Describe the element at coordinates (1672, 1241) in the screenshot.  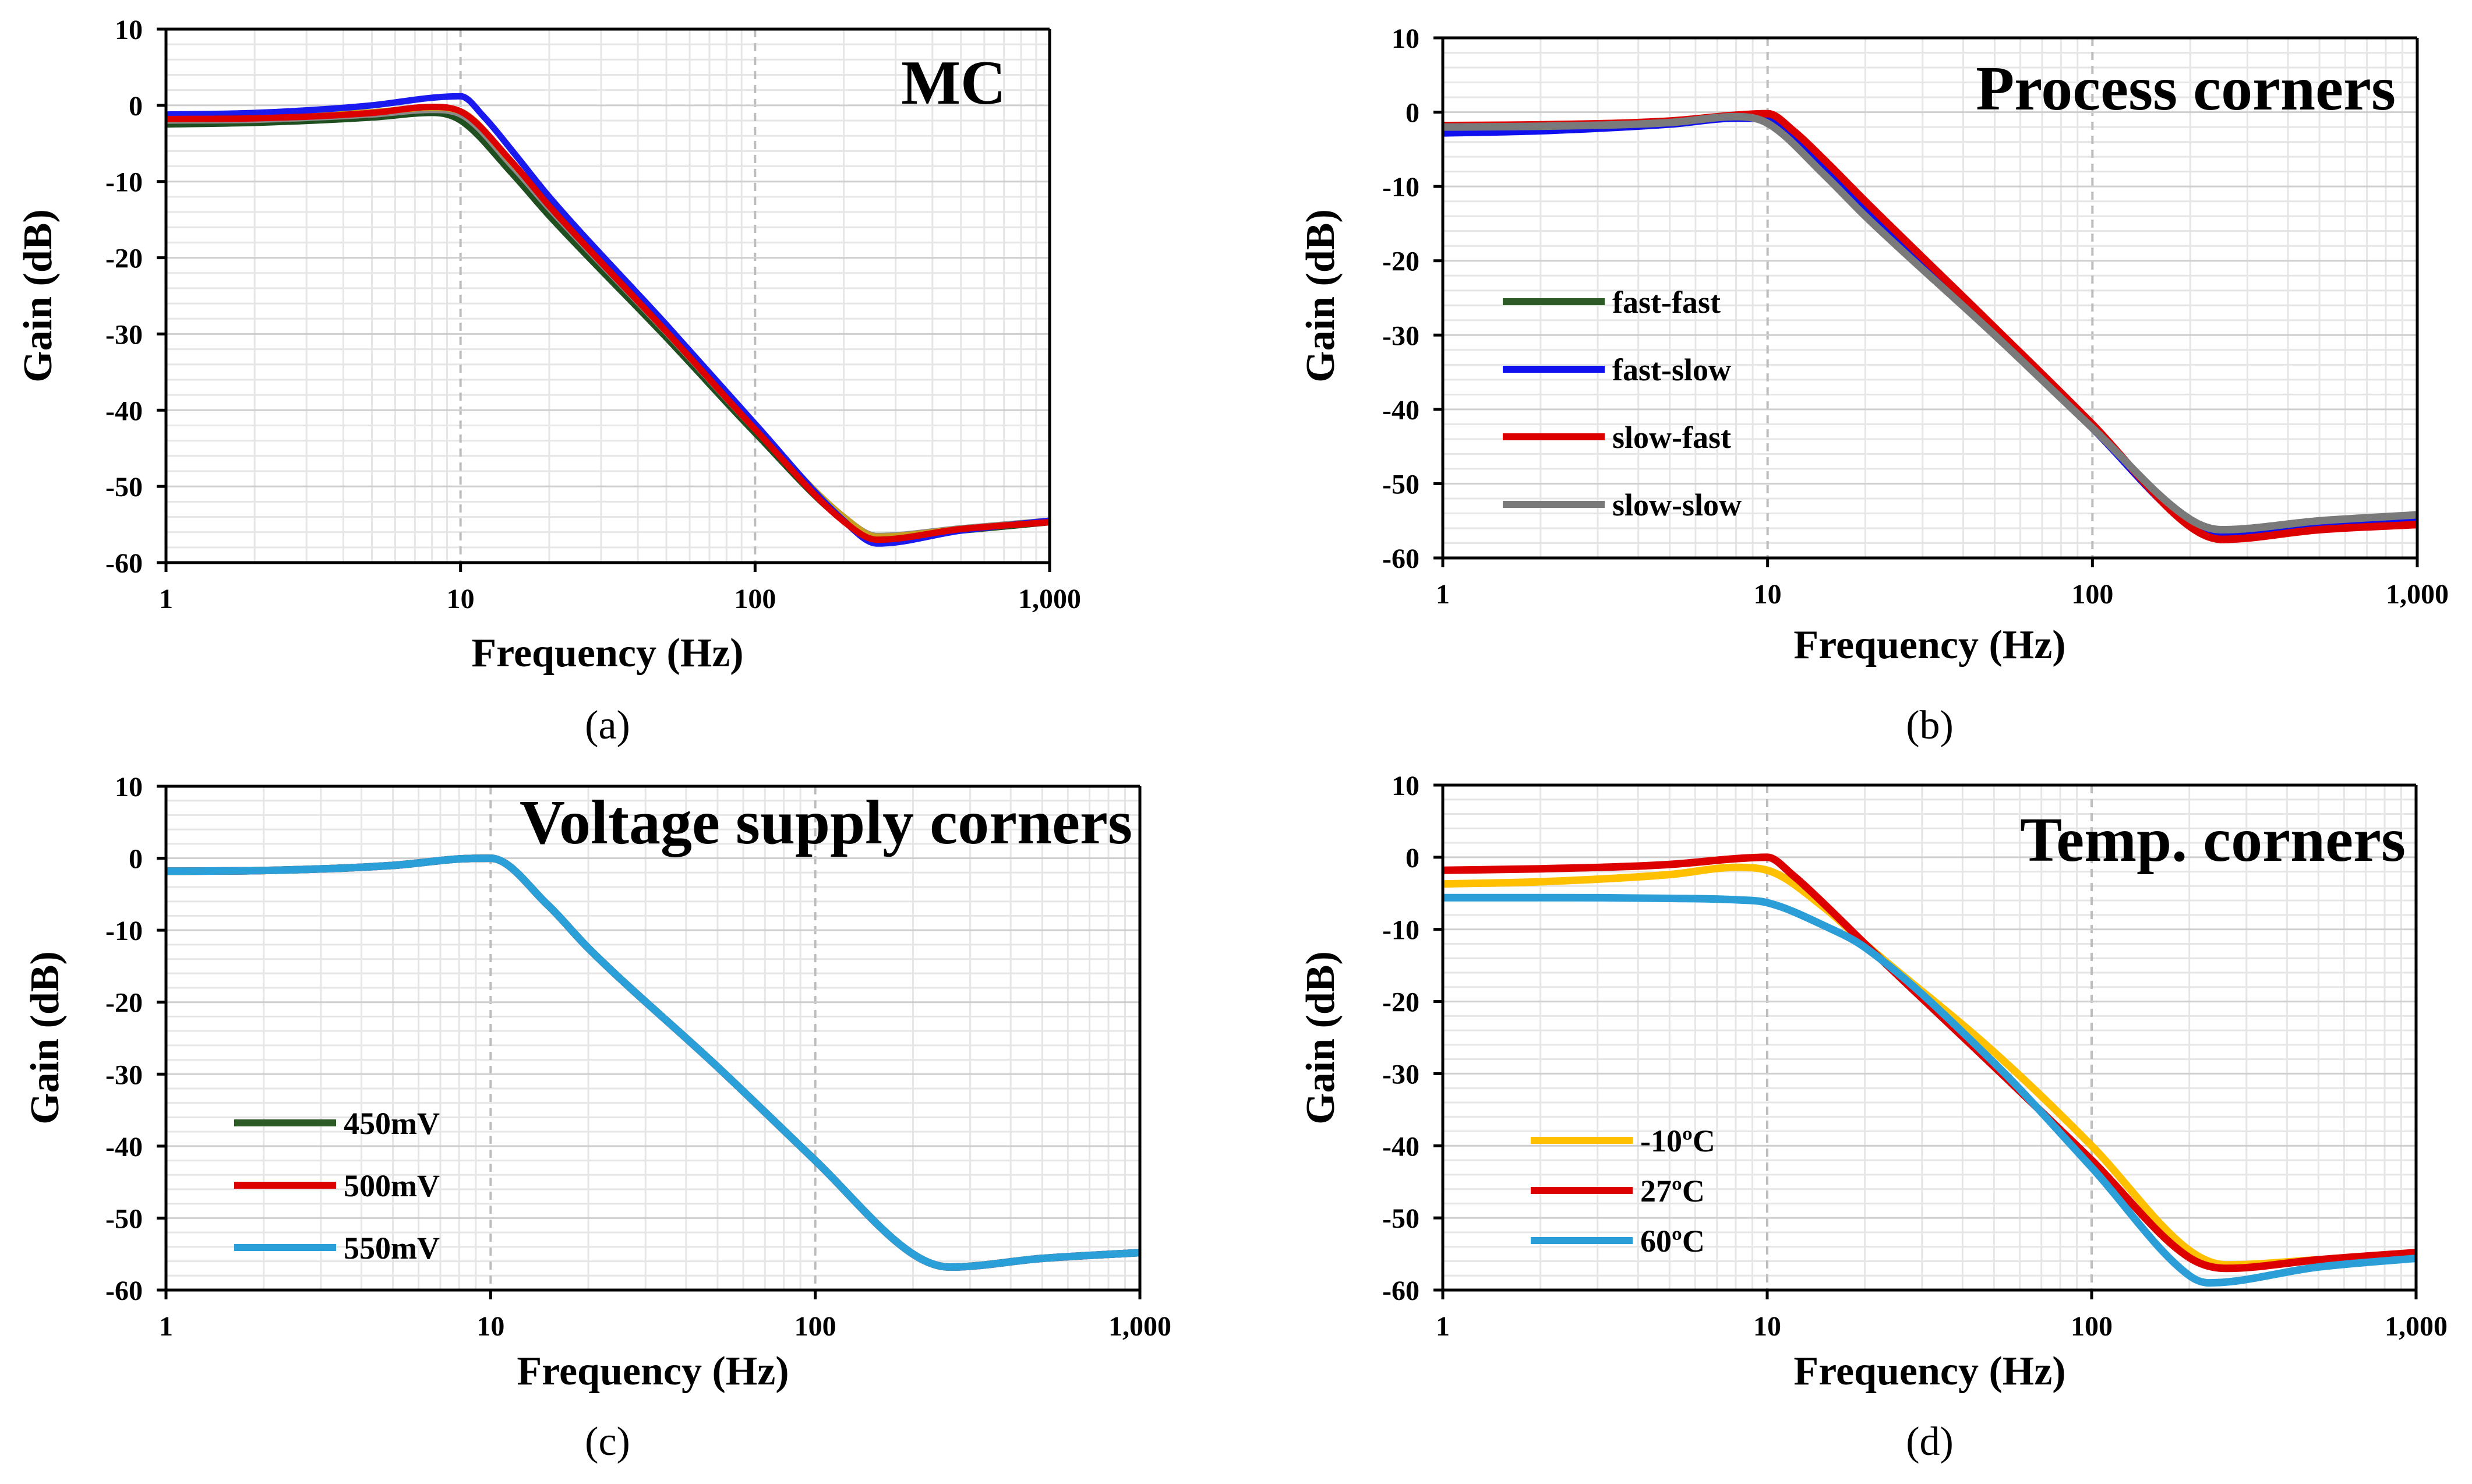
I see `legend-label: 60ºC` at that location.